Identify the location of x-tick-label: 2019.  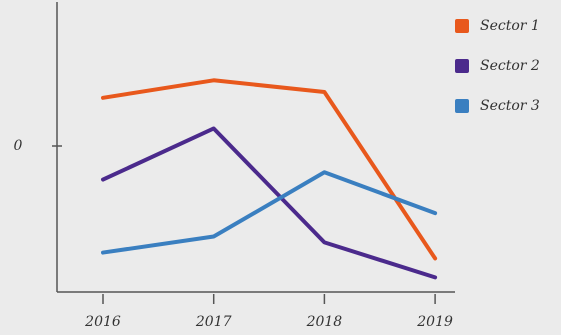
(434, 322).